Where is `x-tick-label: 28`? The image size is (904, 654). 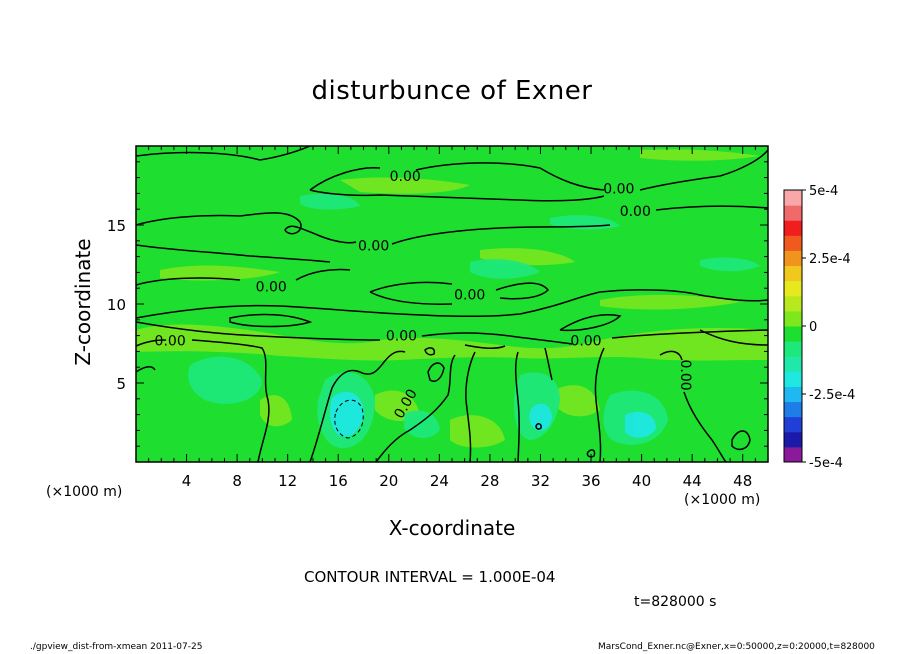 x-tick-label: 28 is located at coordinates (489, 481).